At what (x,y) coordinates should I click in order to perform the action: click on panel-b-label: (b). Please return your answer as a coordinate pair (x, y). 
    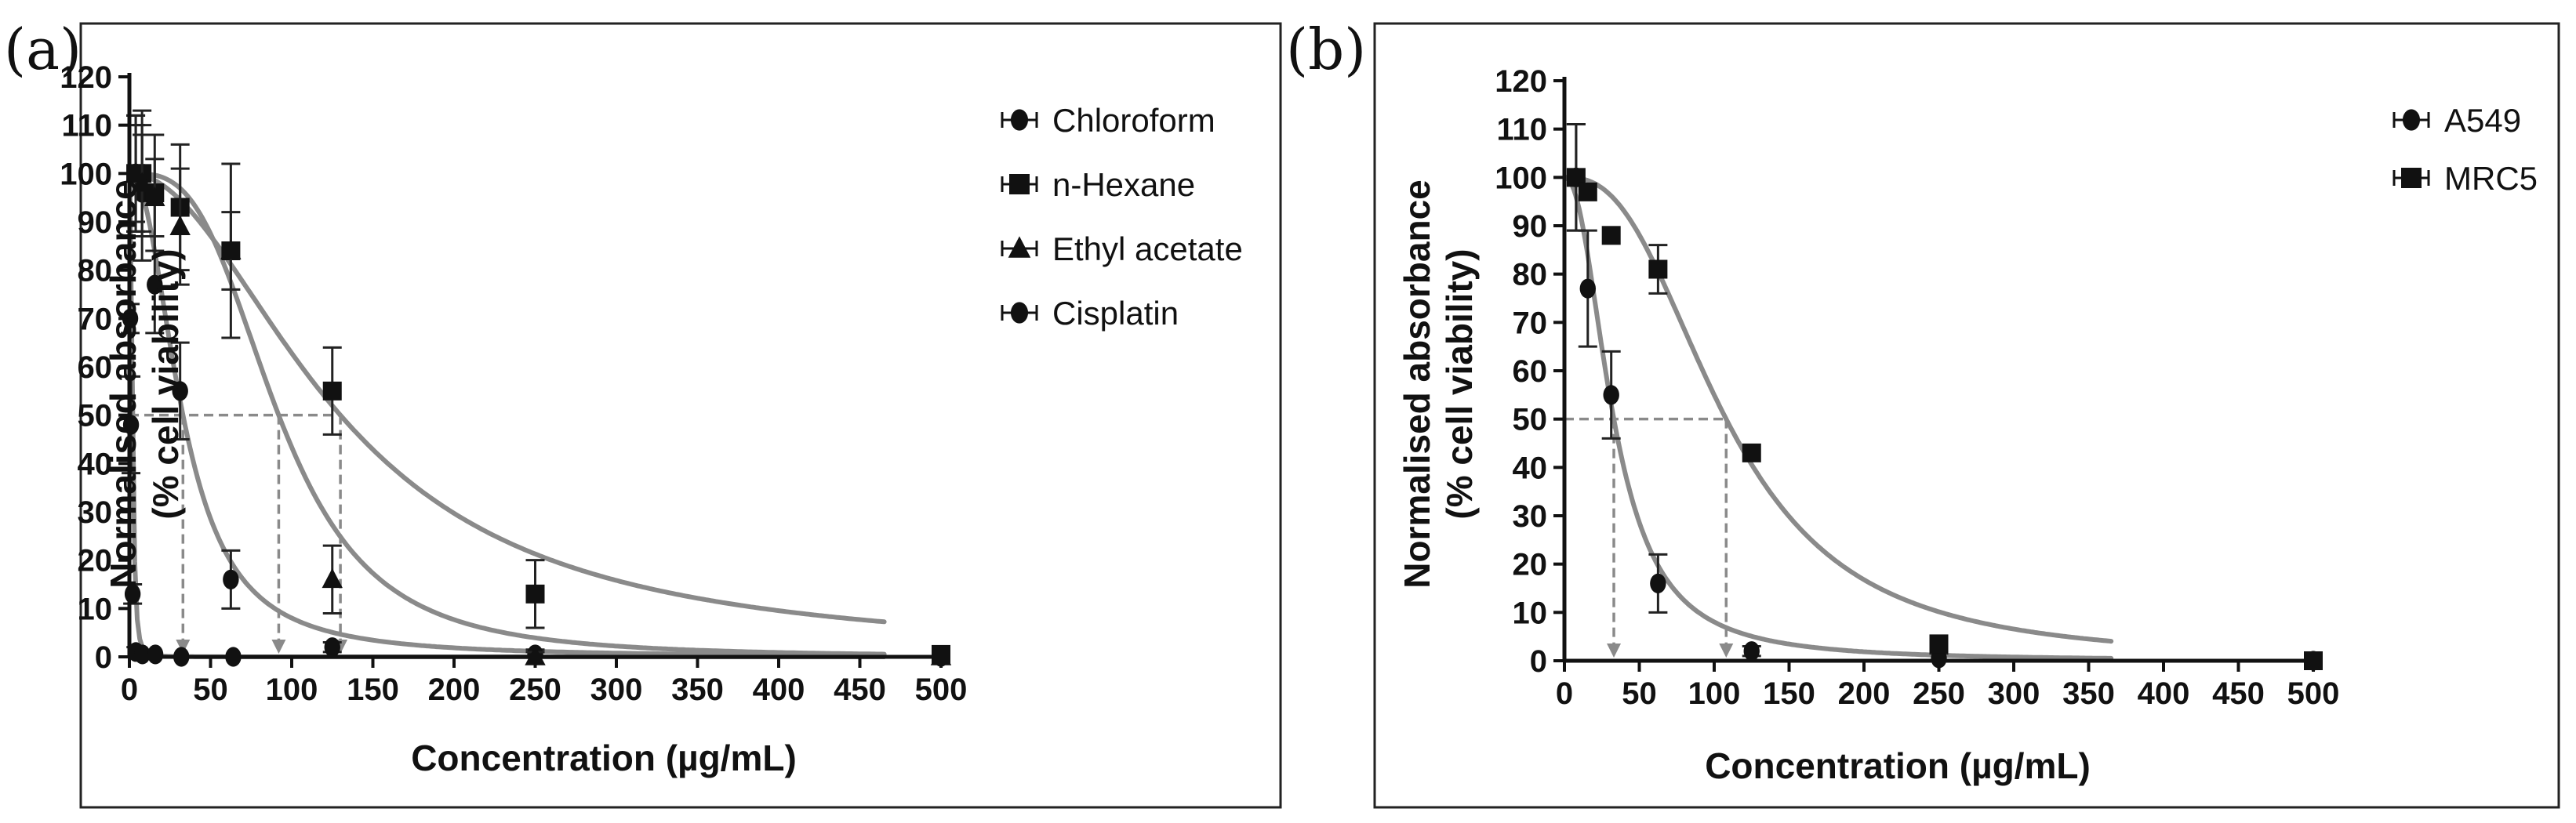
    Looking at the image, I should click on (1326, 49).